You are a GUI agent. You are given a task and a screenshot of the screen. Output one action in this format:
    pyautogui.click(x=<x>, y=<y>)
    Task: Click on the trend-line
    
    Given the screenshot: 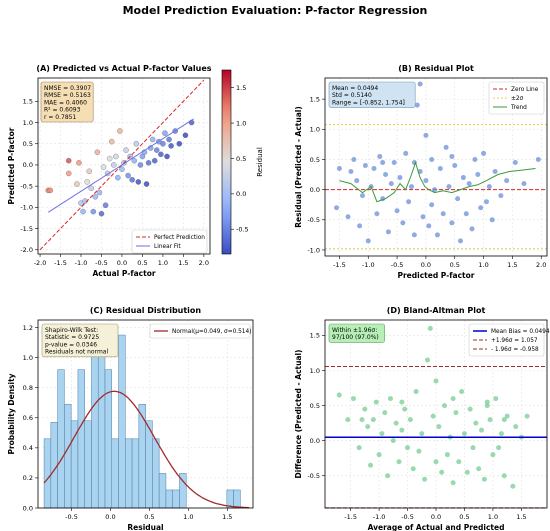 What is the action you would take?
    pyautogui.click(x=437, y=181)
    